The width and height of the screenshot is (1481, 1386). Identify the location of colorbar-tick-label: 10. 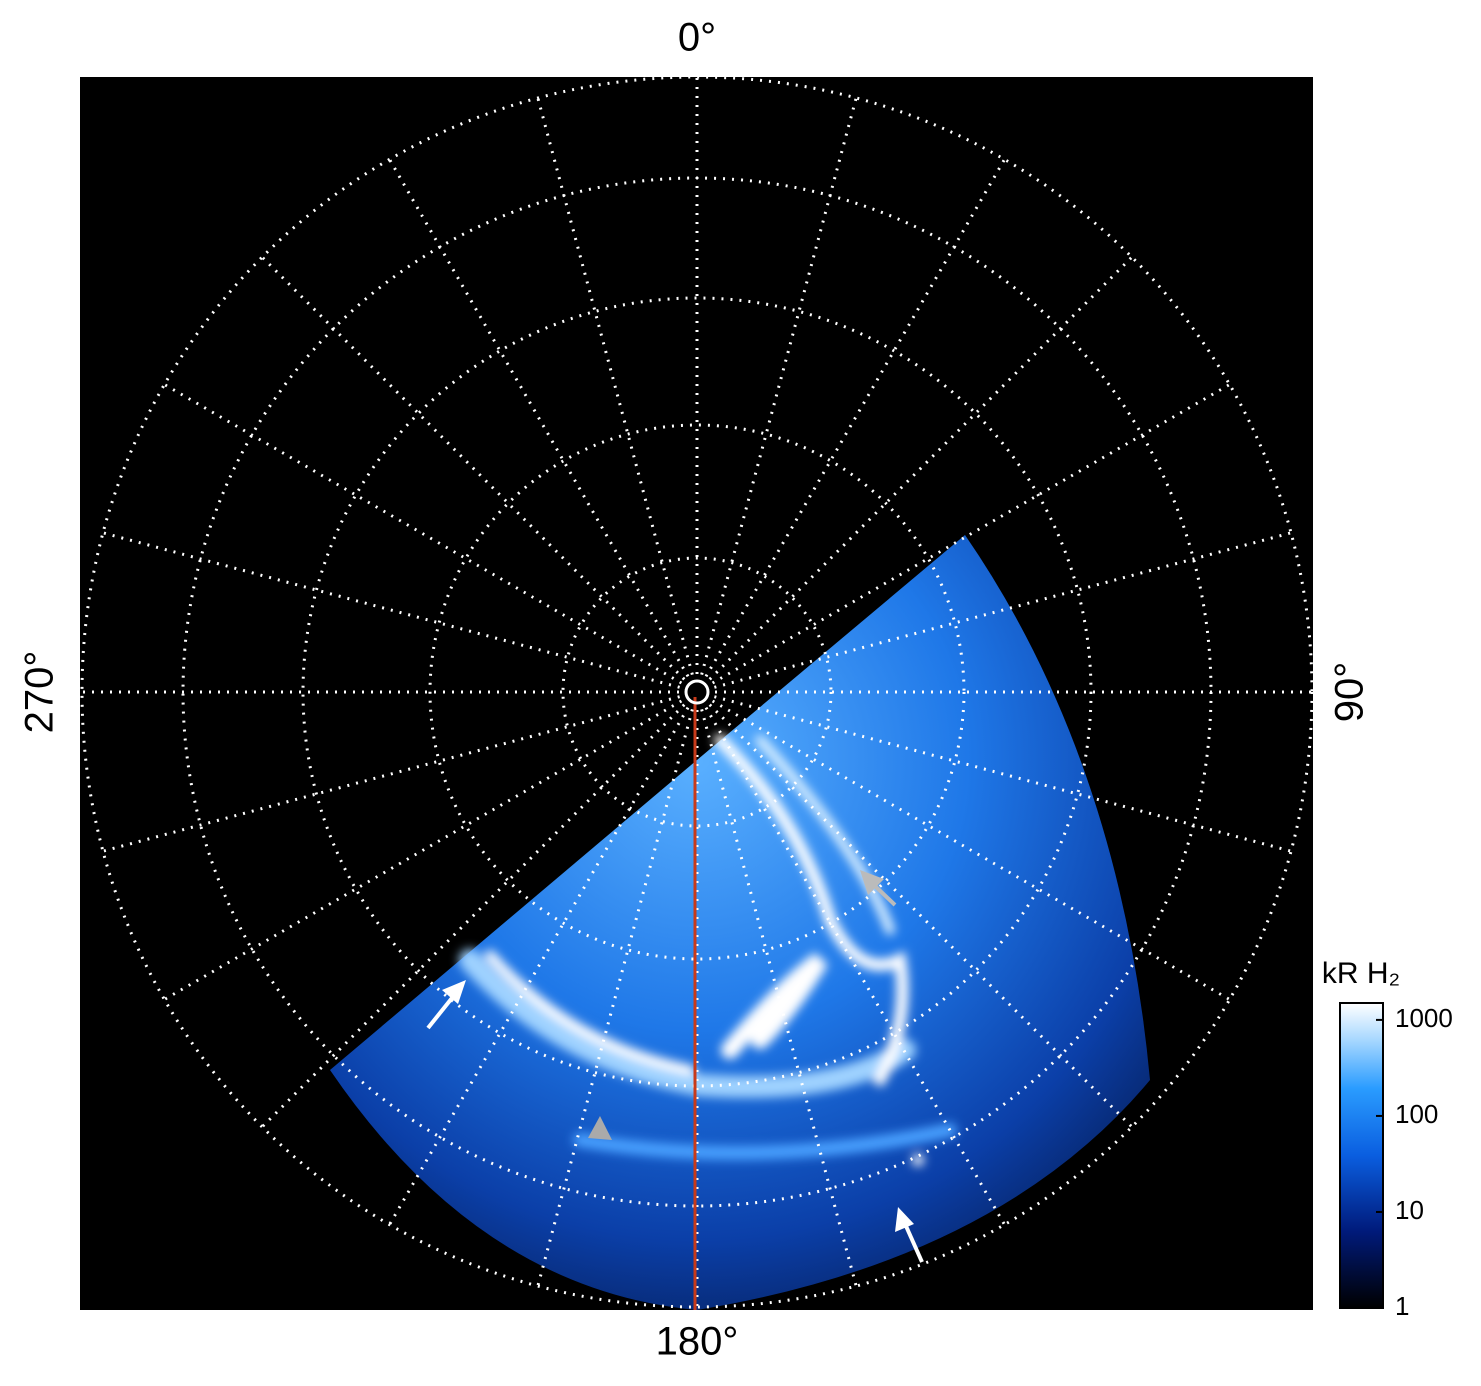
(1409, 1210).